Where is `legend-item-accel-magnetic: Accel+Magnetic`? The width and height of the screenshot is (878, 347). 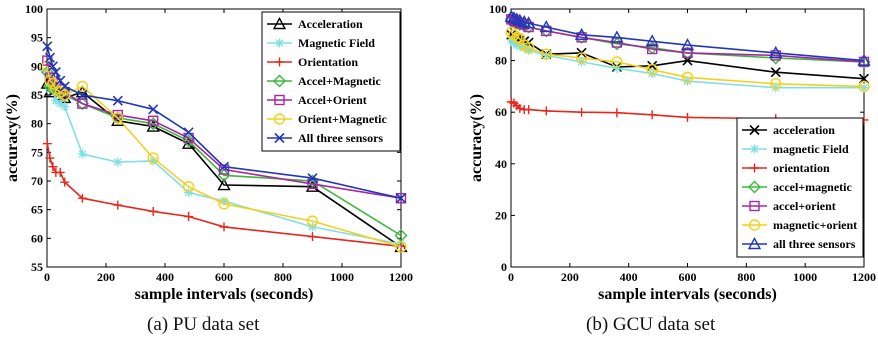
legend-item-accel-magnetic: Accel+Magnetic is located at coordinates (324, 81).